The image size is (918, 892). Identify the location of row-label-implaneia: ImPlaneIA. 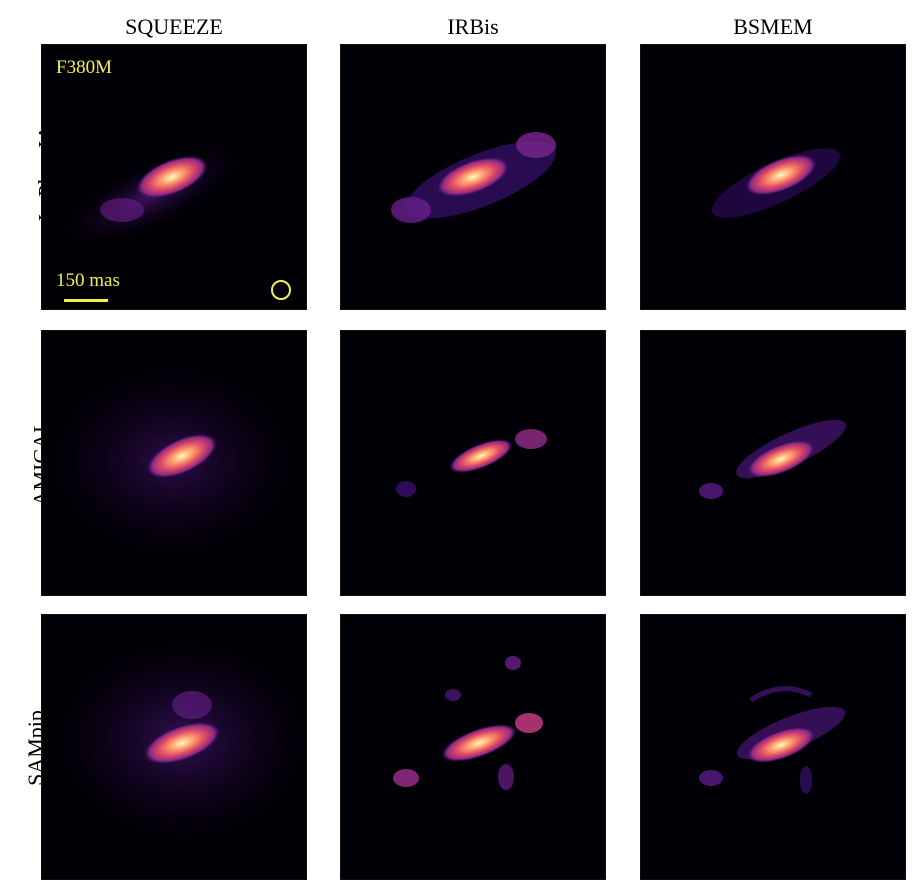
(29, 173).